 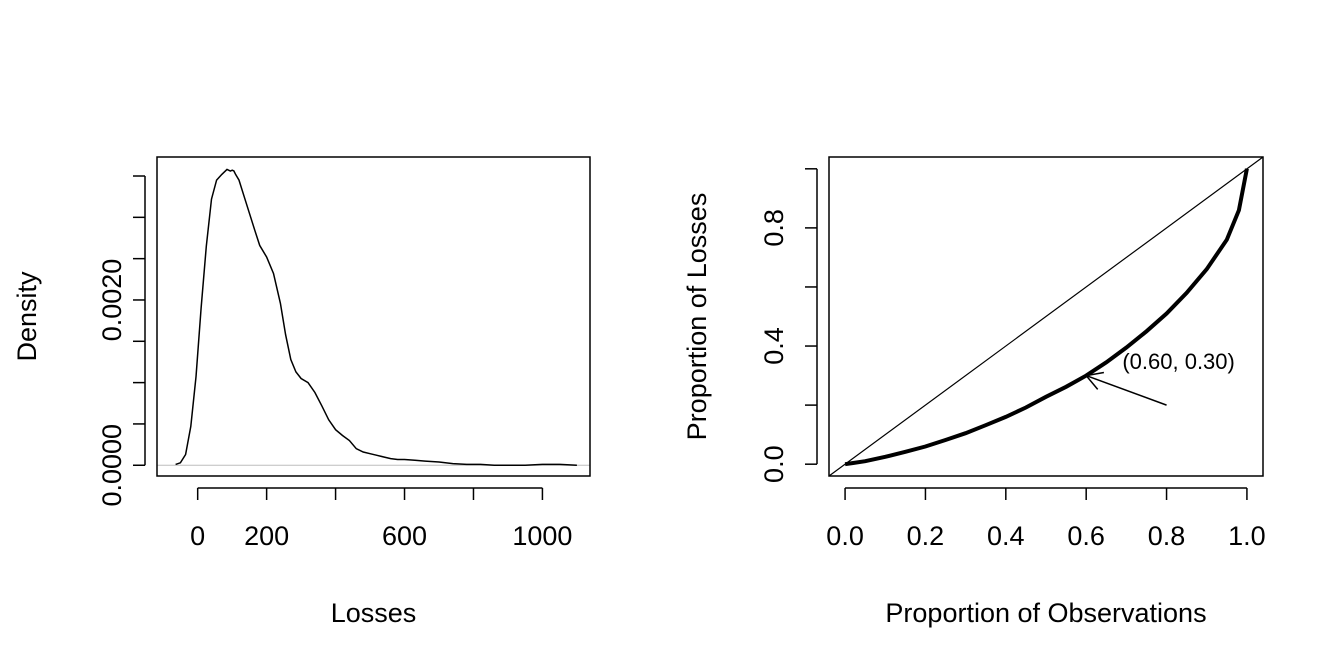 What do you see at coordinates (112, 300) in the screenshot?
I see `density-y-tick-label: 0.0020` at bounding box center [112, 300].